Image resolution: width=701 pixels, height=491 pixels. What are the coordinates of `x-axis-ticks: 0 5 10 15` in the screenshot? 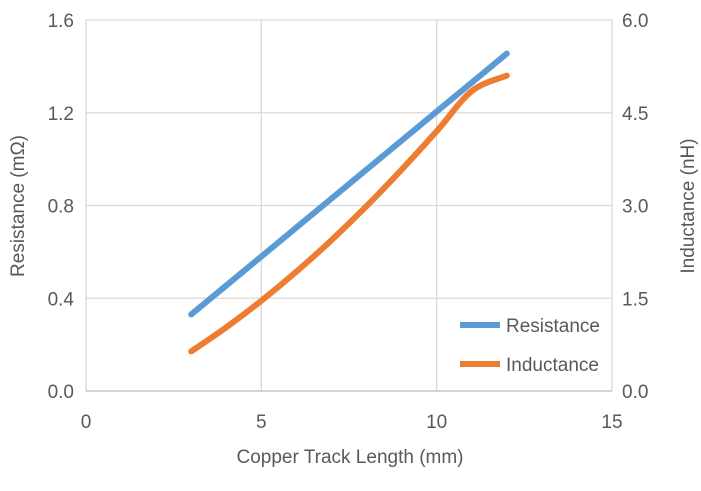 It's located at (352, 422).